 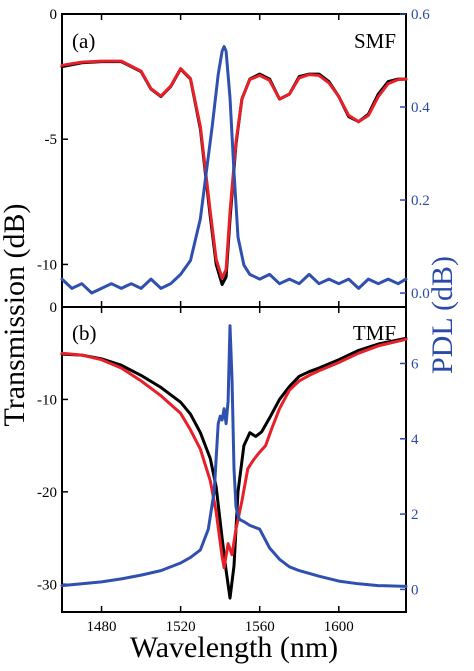 What do you see at coordinates (47, 493) in the screenshot?
I see `y-tick-label: -20` at bounding box center [47, 493].